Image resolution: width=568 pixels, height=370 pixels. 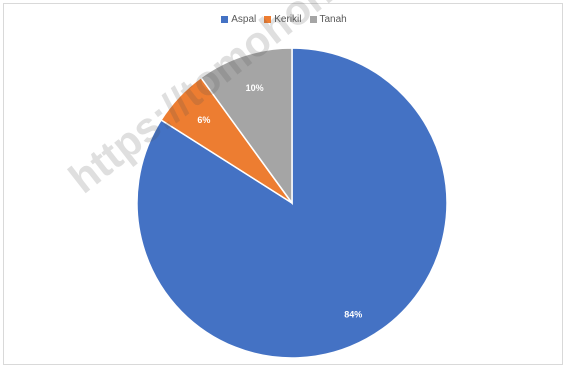 What do you see at coordinates (203, 120) in the screenshot?
I see `data-label-kerikil: 6%` at bounding box center [203, 120].